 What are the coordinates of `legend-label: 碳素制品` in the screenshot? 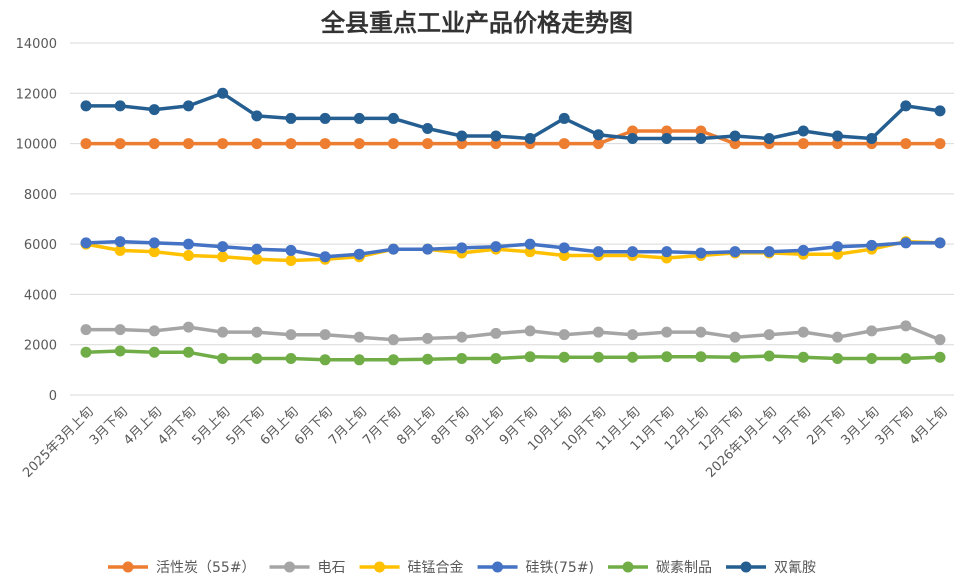 It's located at (684, 568).